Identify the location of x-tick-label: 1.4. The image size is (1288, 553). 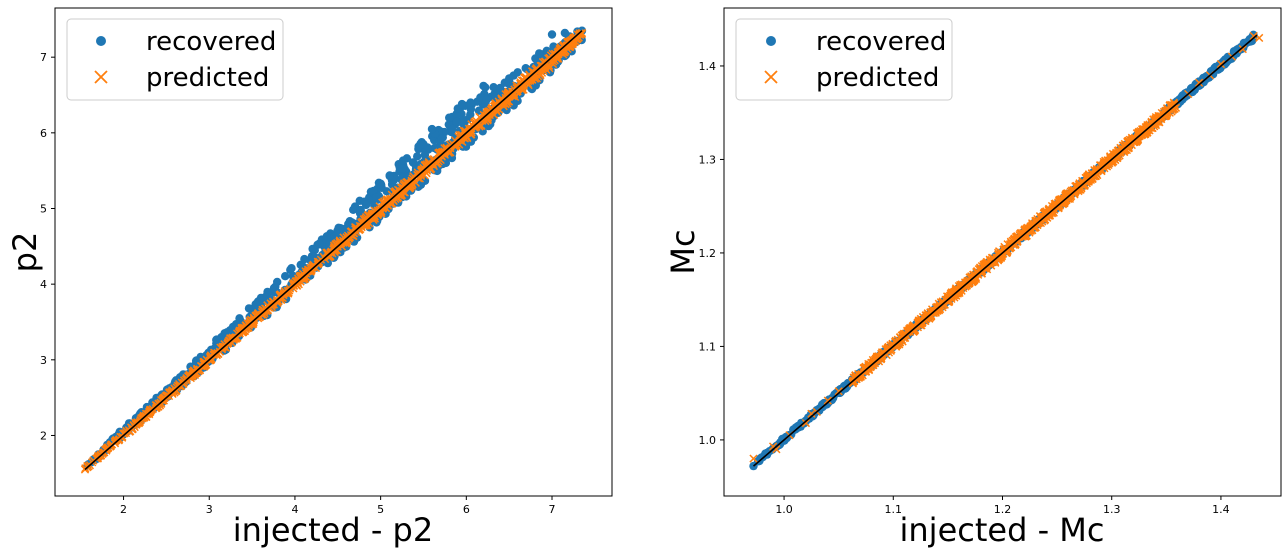
(1221, 509).